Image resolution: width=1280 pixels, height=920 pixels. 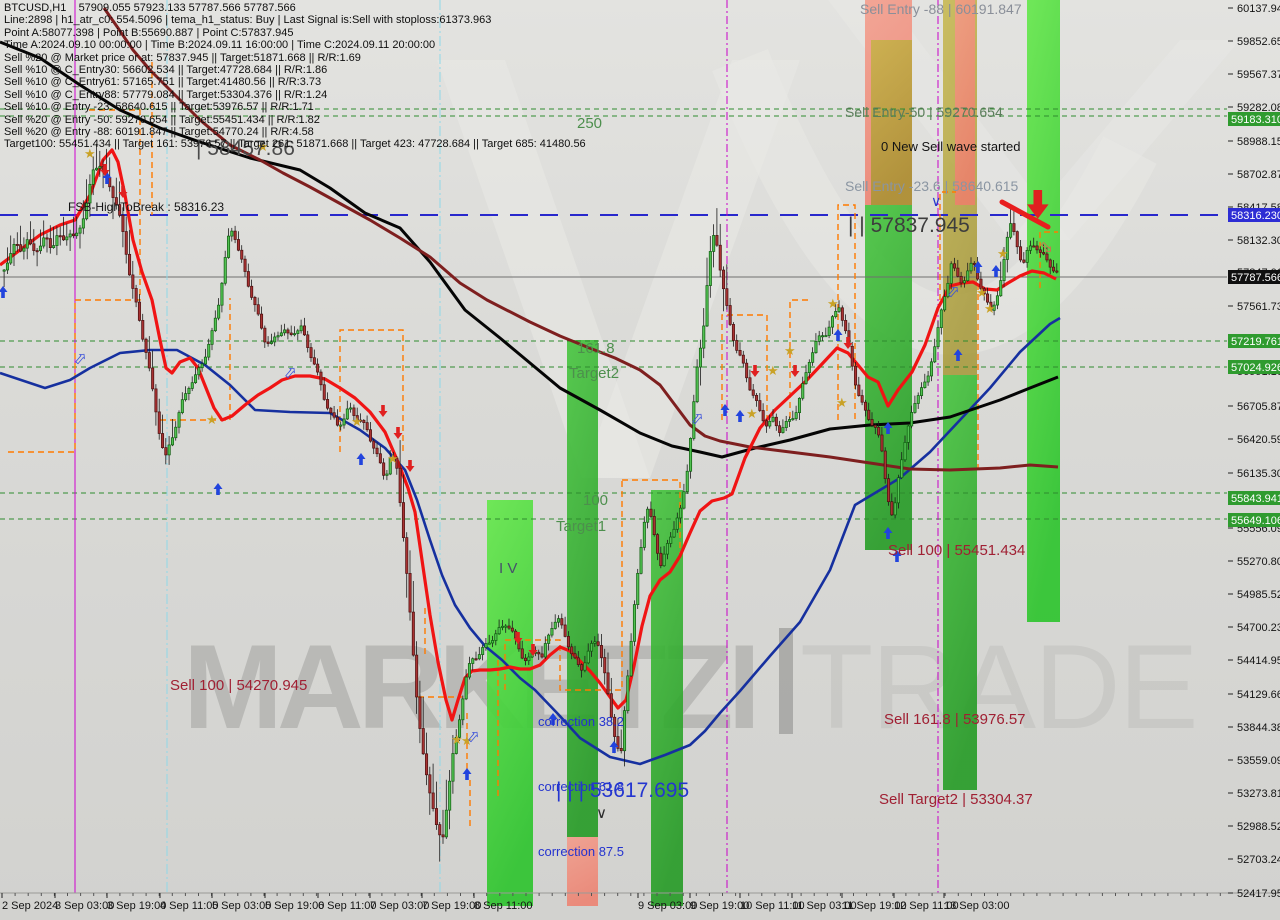 I want to click on chart-annotation: Sell Entry -23.6 | 58640.615, so click(x=932, y=186).